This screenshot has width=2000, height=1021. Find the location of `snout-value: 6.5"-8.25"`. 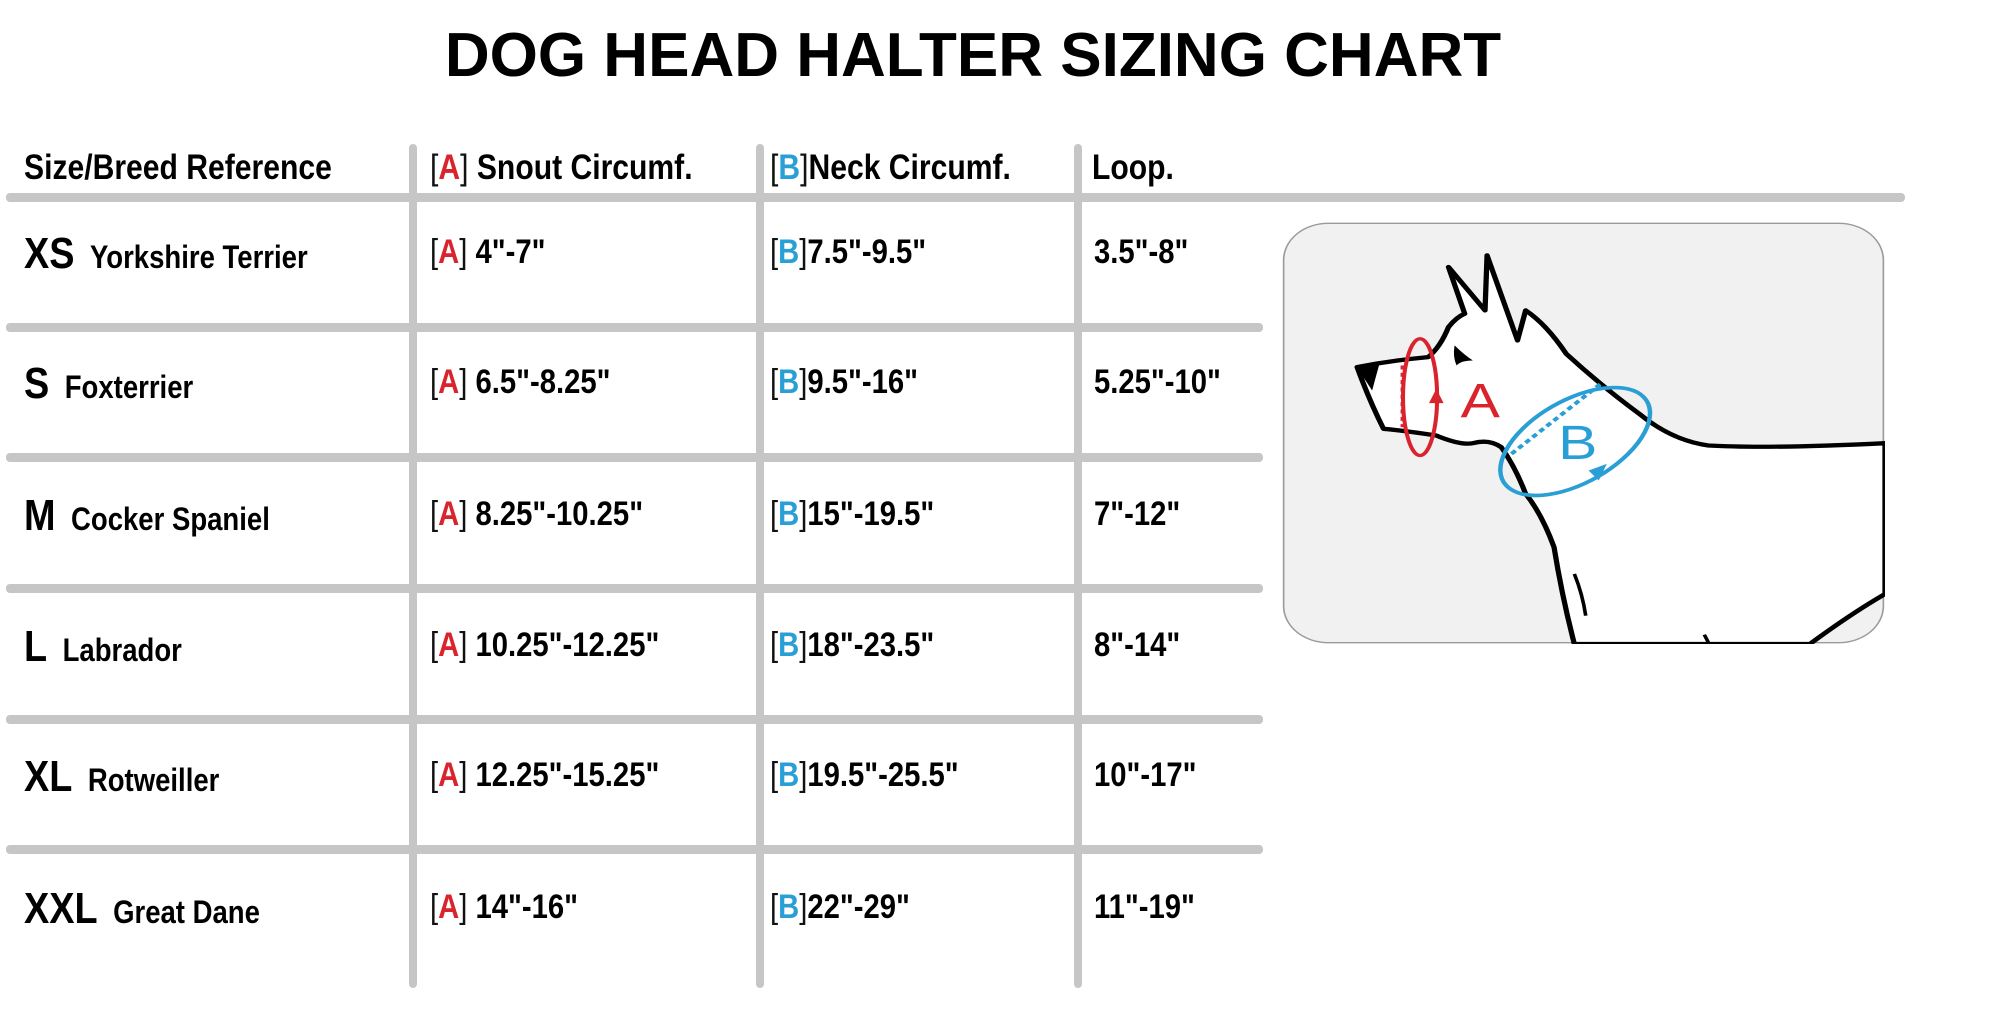

snout-value: 6.5"-8.25" is located at coordinates (543, 382).